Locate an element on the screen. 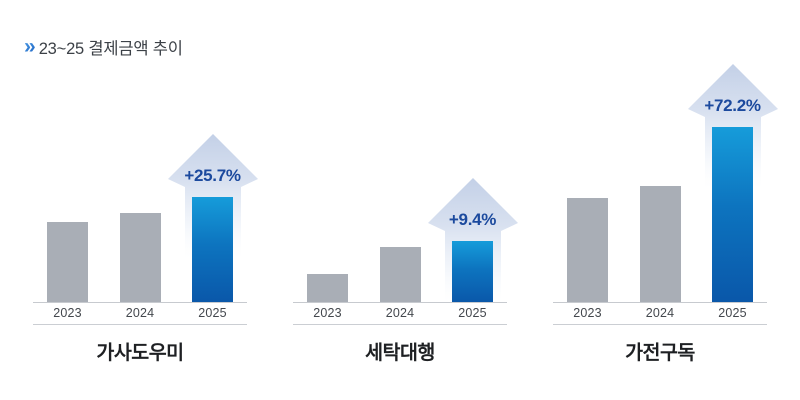  growth-badge: +9.4% is located at coordinates (472, 219).